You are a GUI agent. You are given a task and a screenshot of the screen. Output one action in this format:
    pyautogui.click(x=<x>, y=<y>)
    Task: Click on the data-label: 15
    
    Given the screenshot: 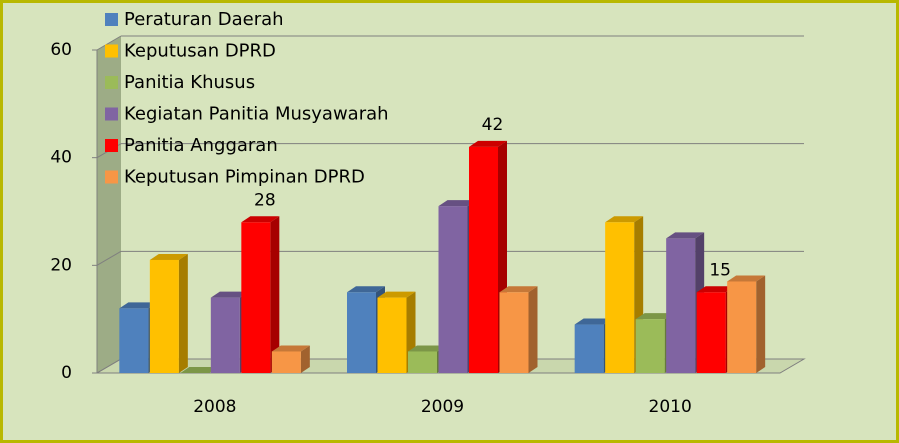 What is the action you would take?
    pyautogui.click(x=720, y=270)
    